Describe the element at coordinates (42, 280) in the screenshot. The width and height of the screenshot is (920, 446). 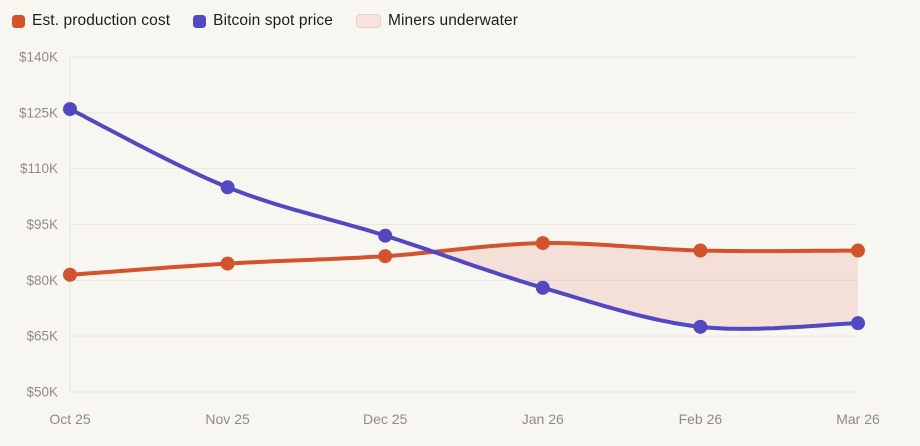
I see `y-axis-tick-label: $80K` at that location.